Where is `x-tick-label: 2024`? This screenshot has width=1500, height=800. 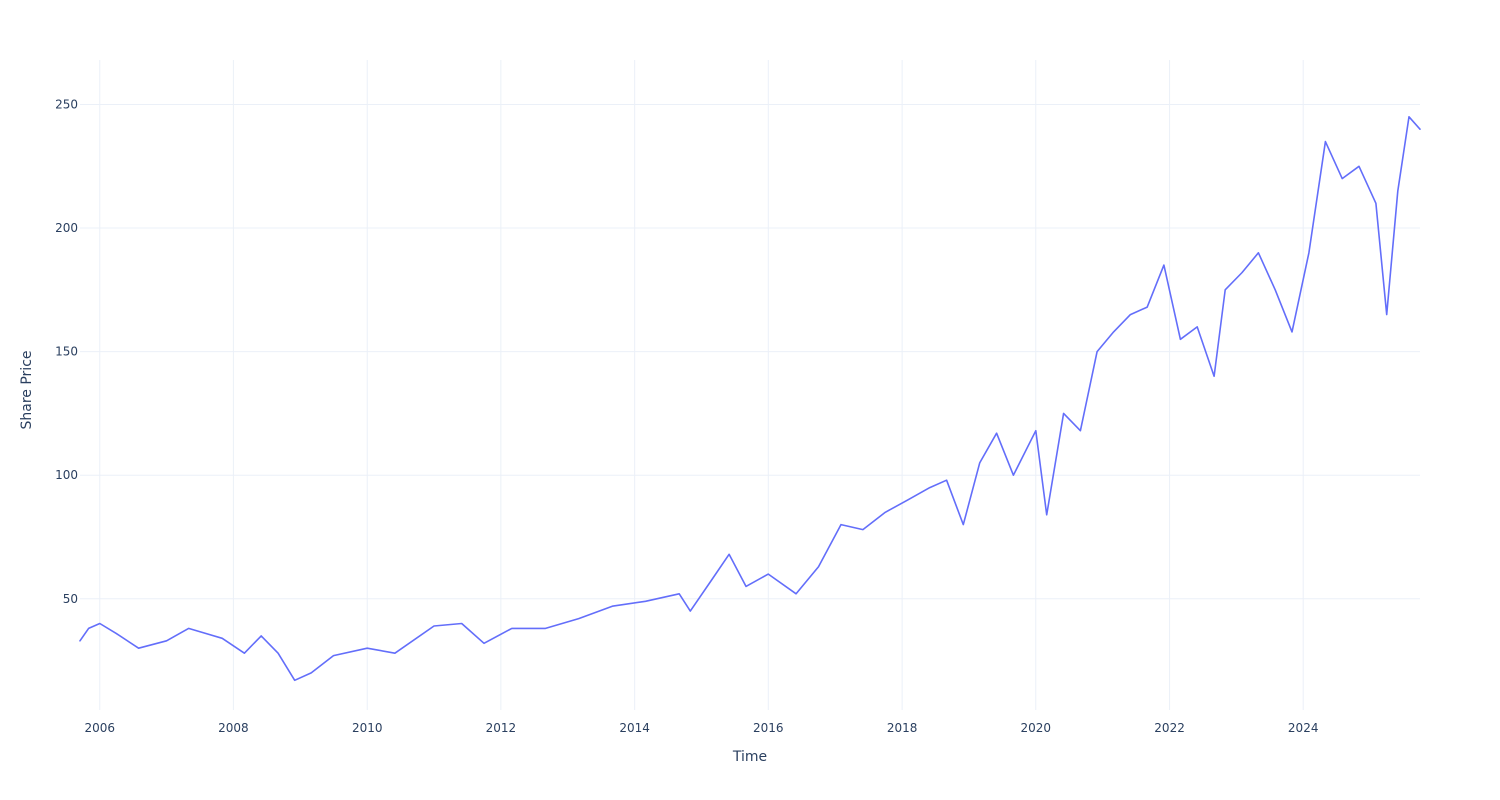 x-tick-label: 2024 is located at coordinates (1303, 728).